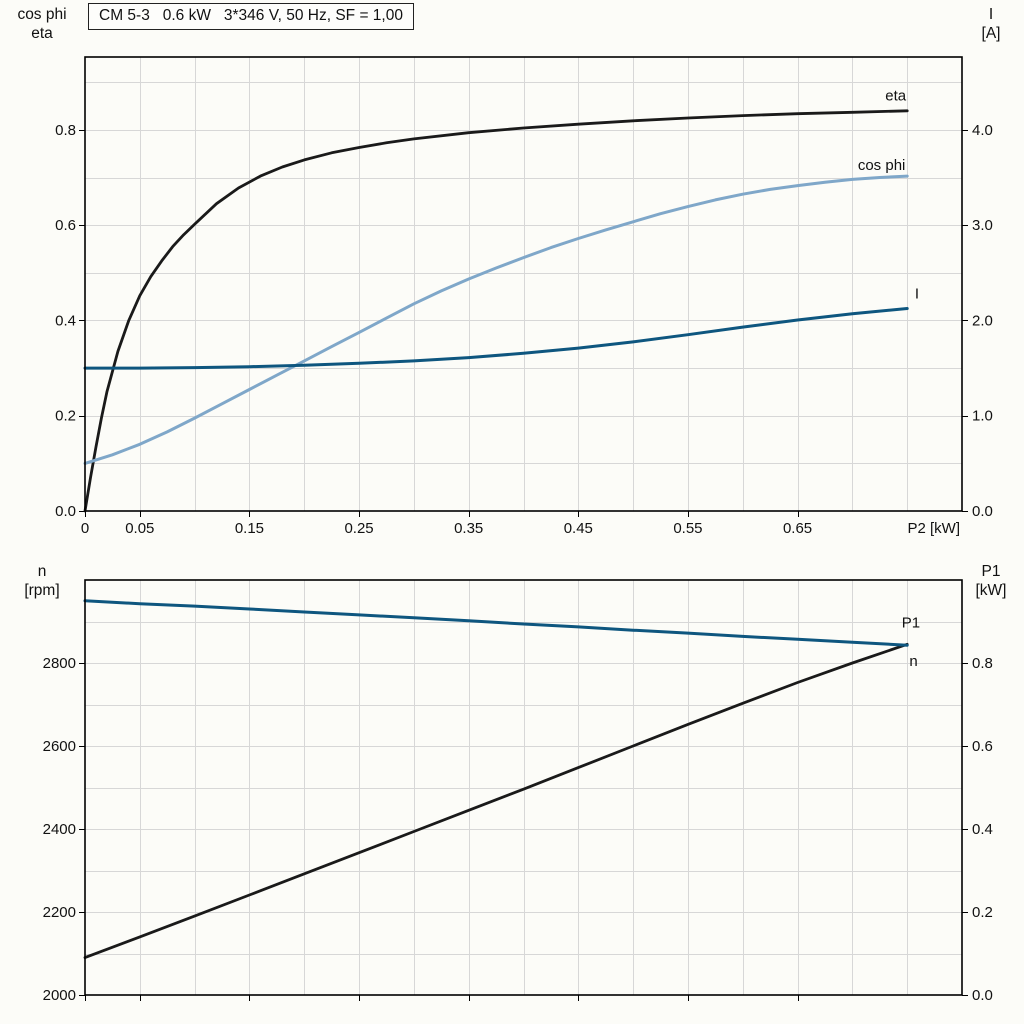 The height and width of the screenshot is (1024, 1024). I want to click on svg-text: 2000, so click(59, 995).